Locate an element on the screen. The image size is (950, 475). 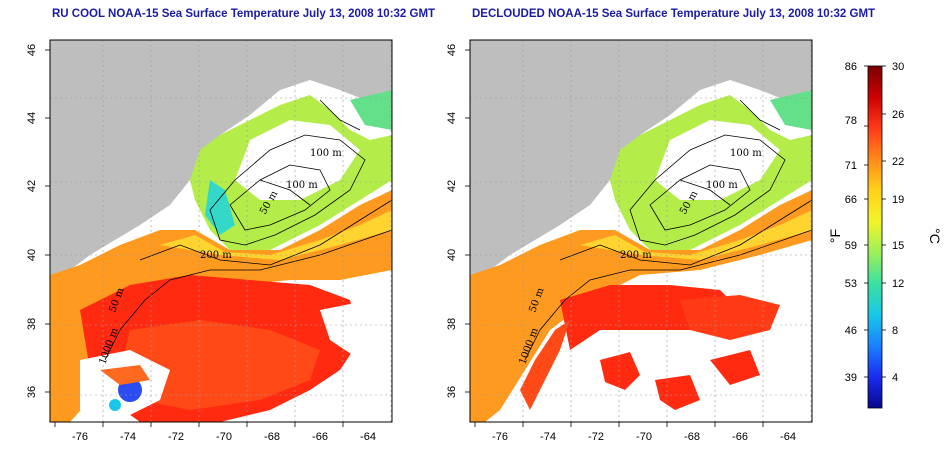
fahrenheit-tick: 53 is located at coordinates (851, 284).